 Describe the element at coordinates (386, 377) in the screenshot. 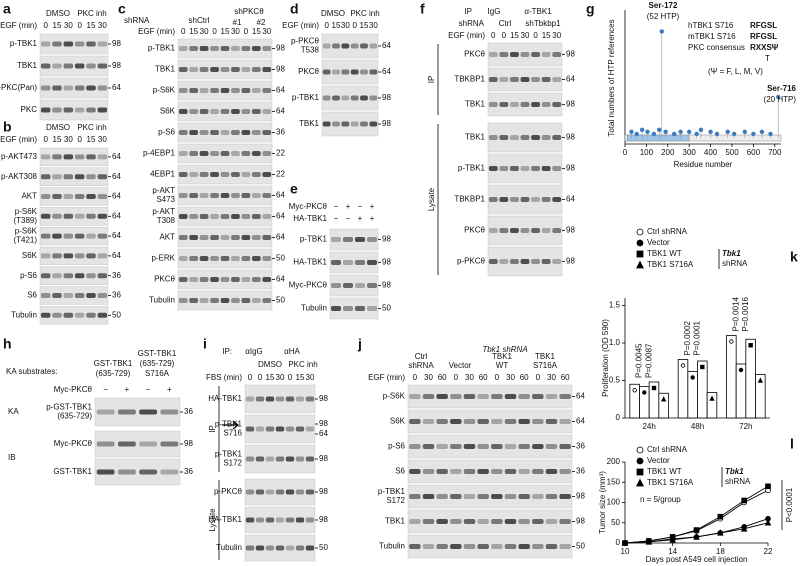

I see `condition-label: EGF (min)` at that location.